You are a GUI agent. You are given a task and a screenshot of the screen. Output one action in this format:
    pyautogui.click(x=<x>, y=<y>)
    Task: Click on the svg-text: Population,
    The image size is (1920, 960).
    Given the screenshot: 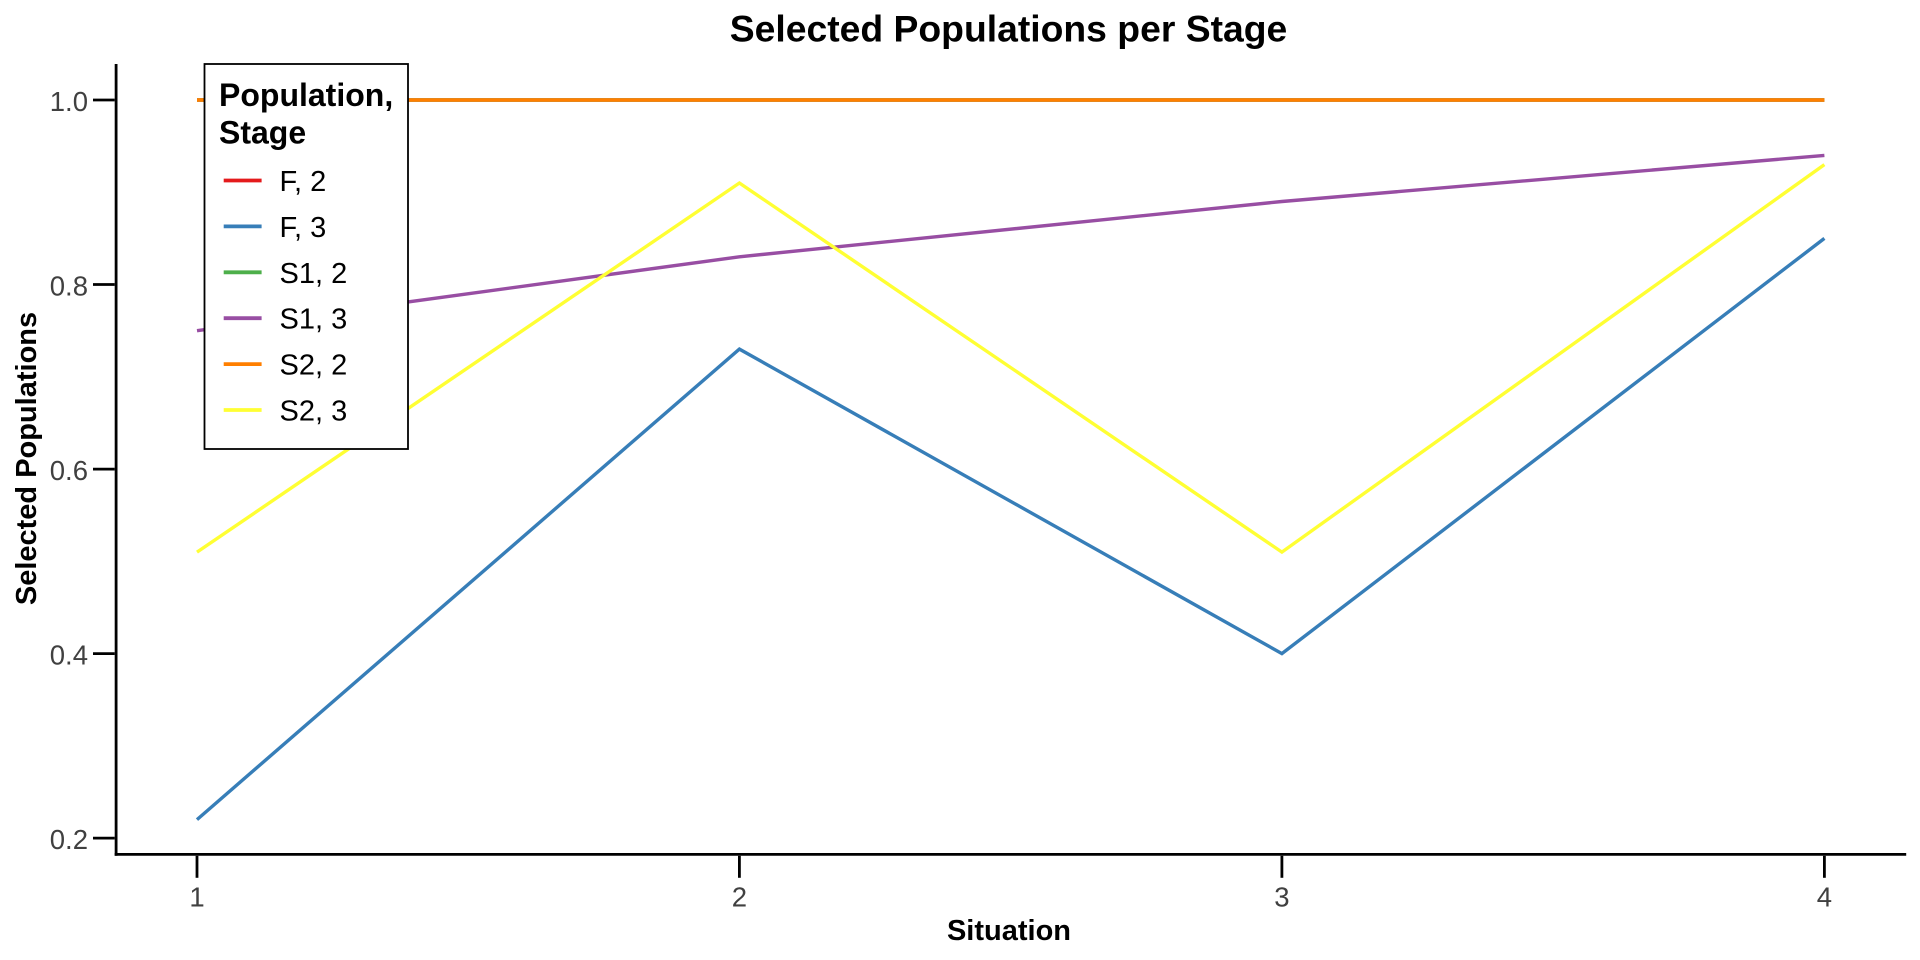 What is the action you would take?
    pyautogui.click(x=306, y=95)
    